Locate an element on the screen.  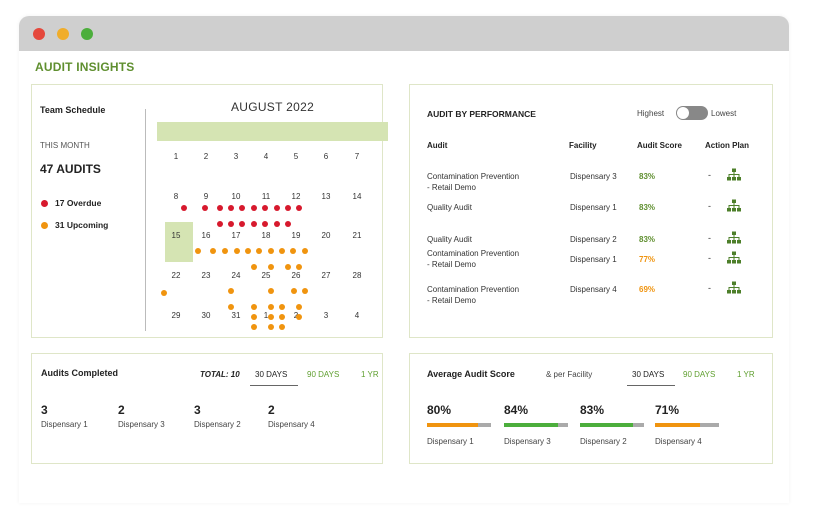
average-facility-name: Dispensary 4 is located at coordinates (678, 441).